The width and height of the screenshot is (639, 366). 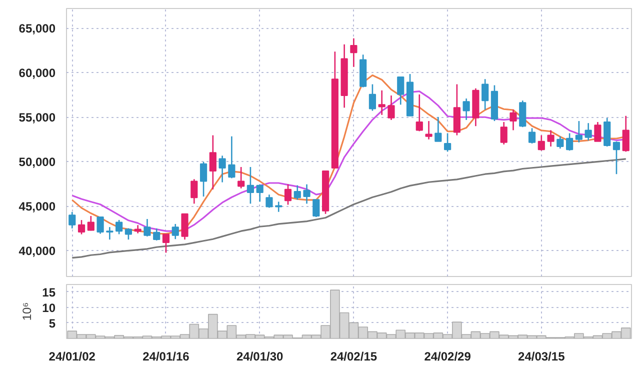 What do you see at coordinates (52, 323) in the screenshot?
I see `y-tick-label: 5` at bounding box center [52, 323].